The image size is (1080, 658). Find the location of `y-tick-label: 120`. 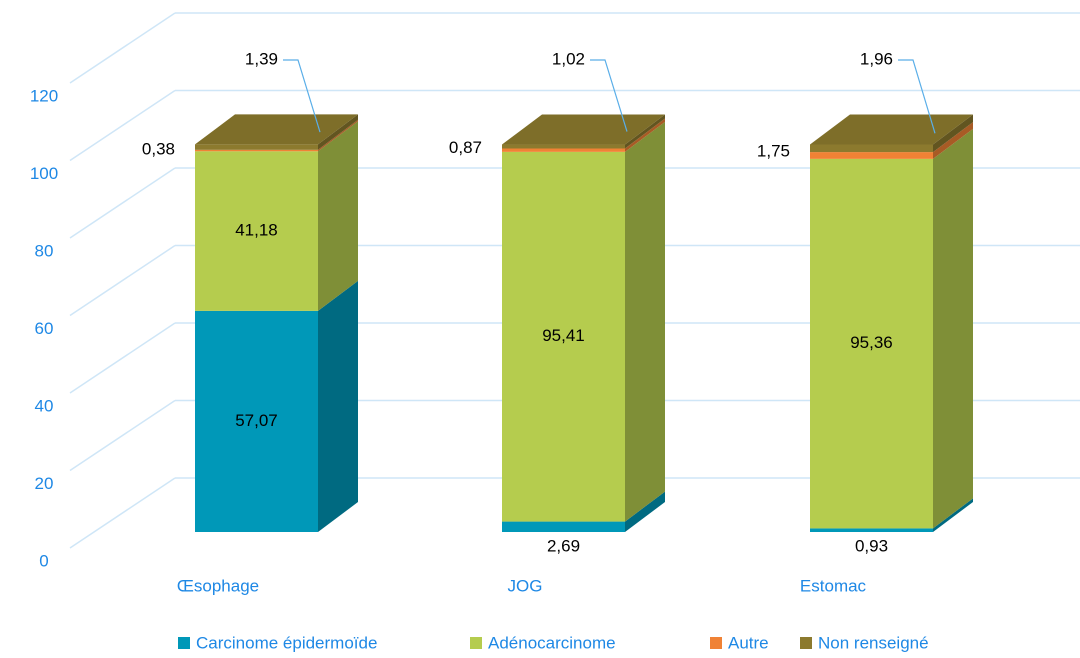

y-tick-label: 120 is located at coordinates (44, 95).